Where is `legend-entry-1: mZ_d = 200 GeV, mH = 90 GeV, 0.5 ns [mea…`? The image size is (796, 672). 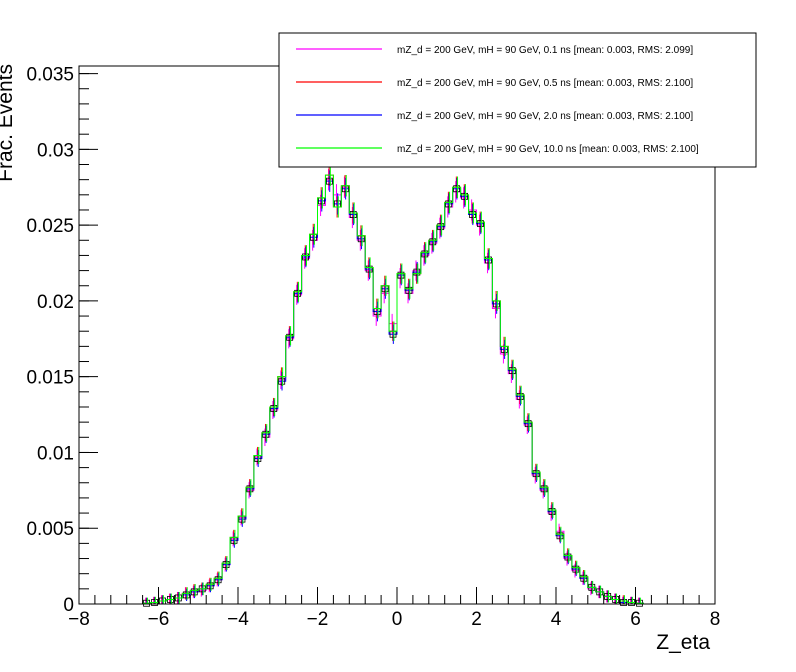 legend-entry-1: mZ_d = 200 GeV, mH = 90 GeV, 0.5 ns [mea… is located at coordinates (545, 83).